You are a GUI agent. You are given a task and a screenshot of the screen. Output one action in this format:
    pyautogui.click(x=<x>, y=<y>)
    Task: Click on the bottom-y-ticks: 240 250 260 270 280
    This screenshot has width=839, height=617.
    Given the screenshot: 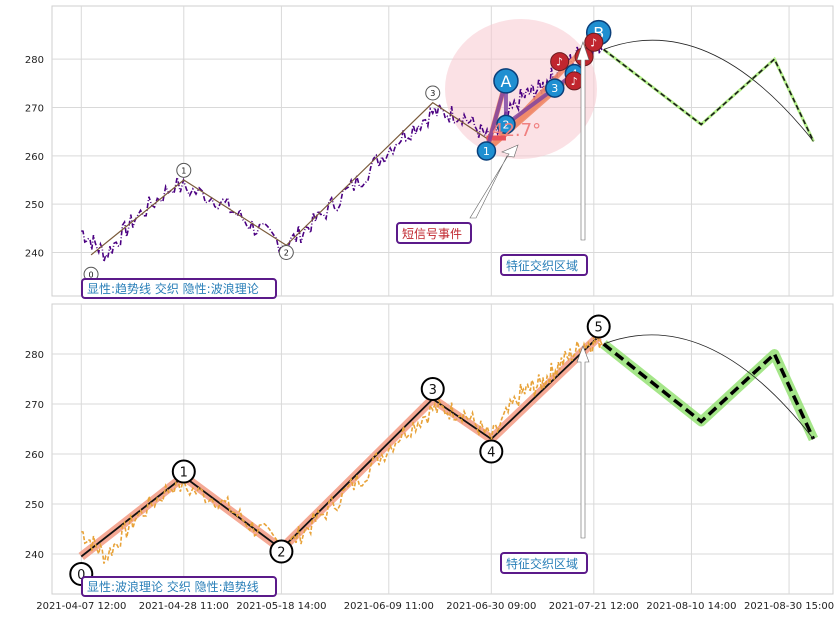 What is the action you would take?
    pyautogui.click(x=34, y=455)
    